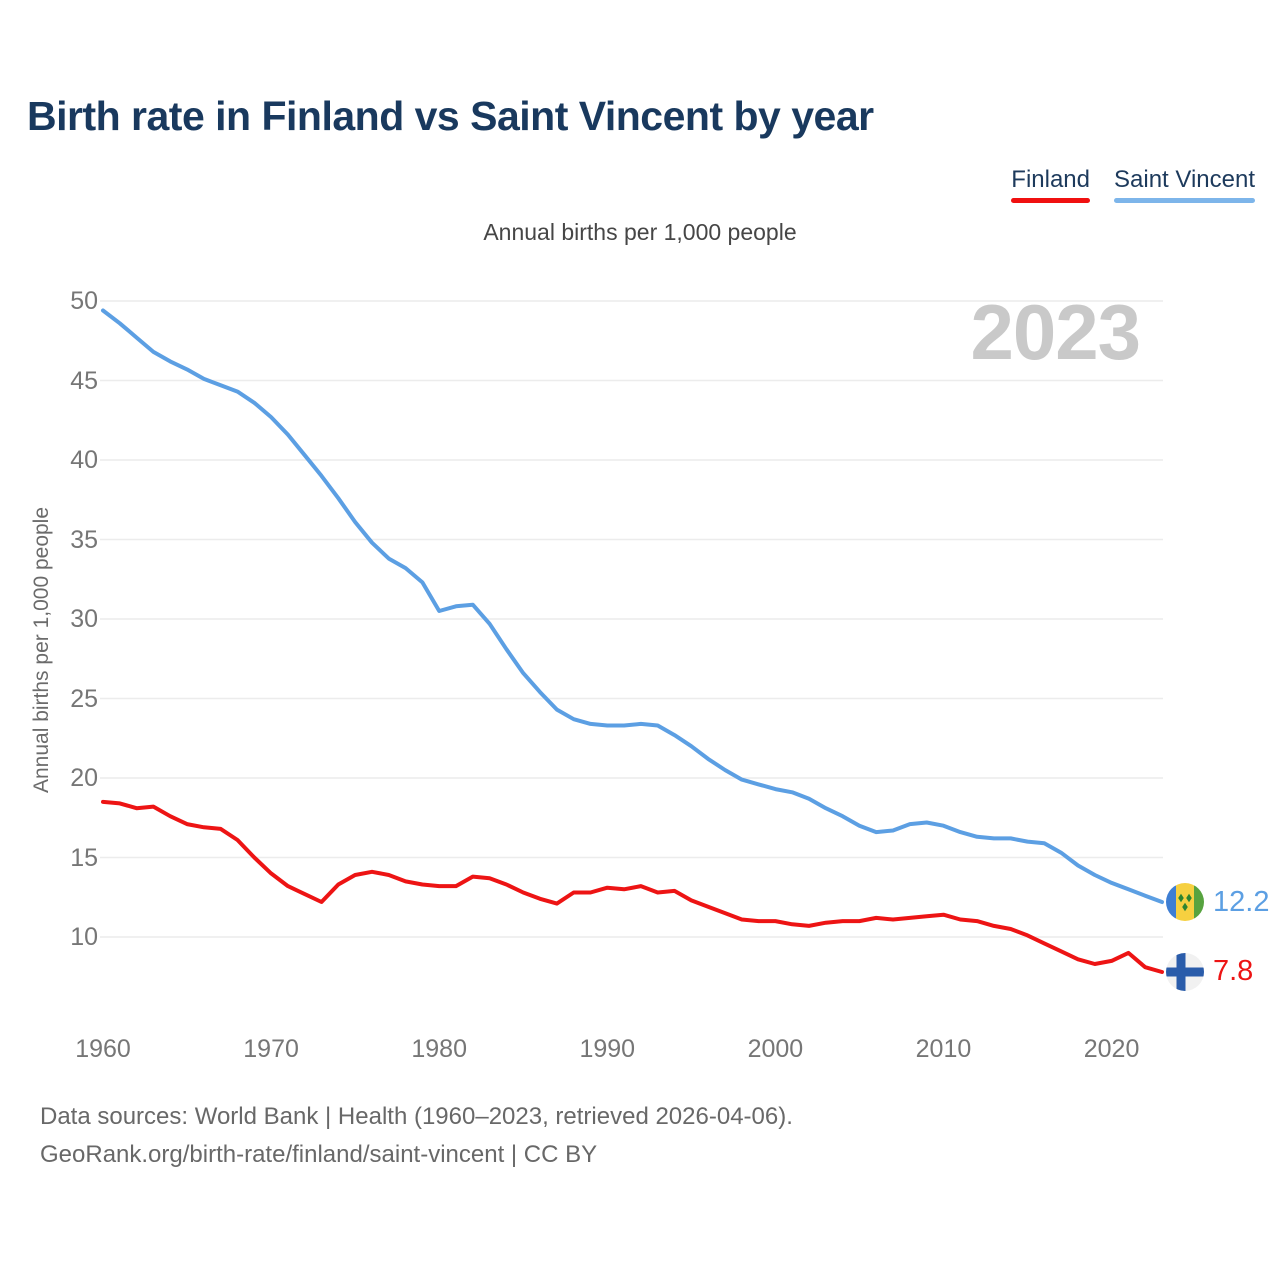 This screenshot has width=1280, height=1280. Describe the element at coordinates (439, 1049) in the screenshot. I see `x-tick-label: 1980` at that location.